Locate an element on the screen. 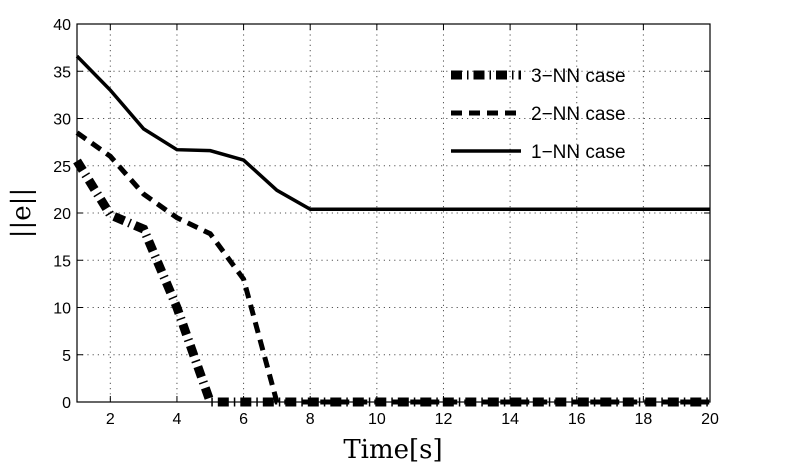 This screenshot has width=789, height=473. y-tick-label: 35 is located at coordinates (62, 72).